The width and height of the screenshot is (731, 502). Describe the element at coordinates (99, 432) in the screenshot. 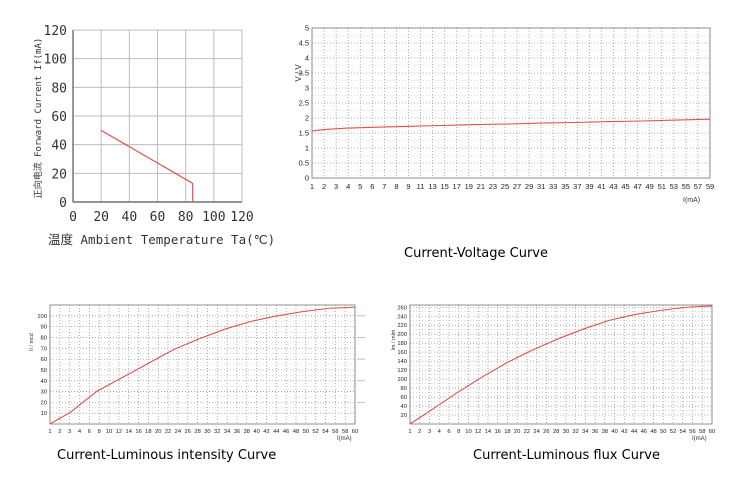

I see `chart3-xtick-label: 8` at that location.